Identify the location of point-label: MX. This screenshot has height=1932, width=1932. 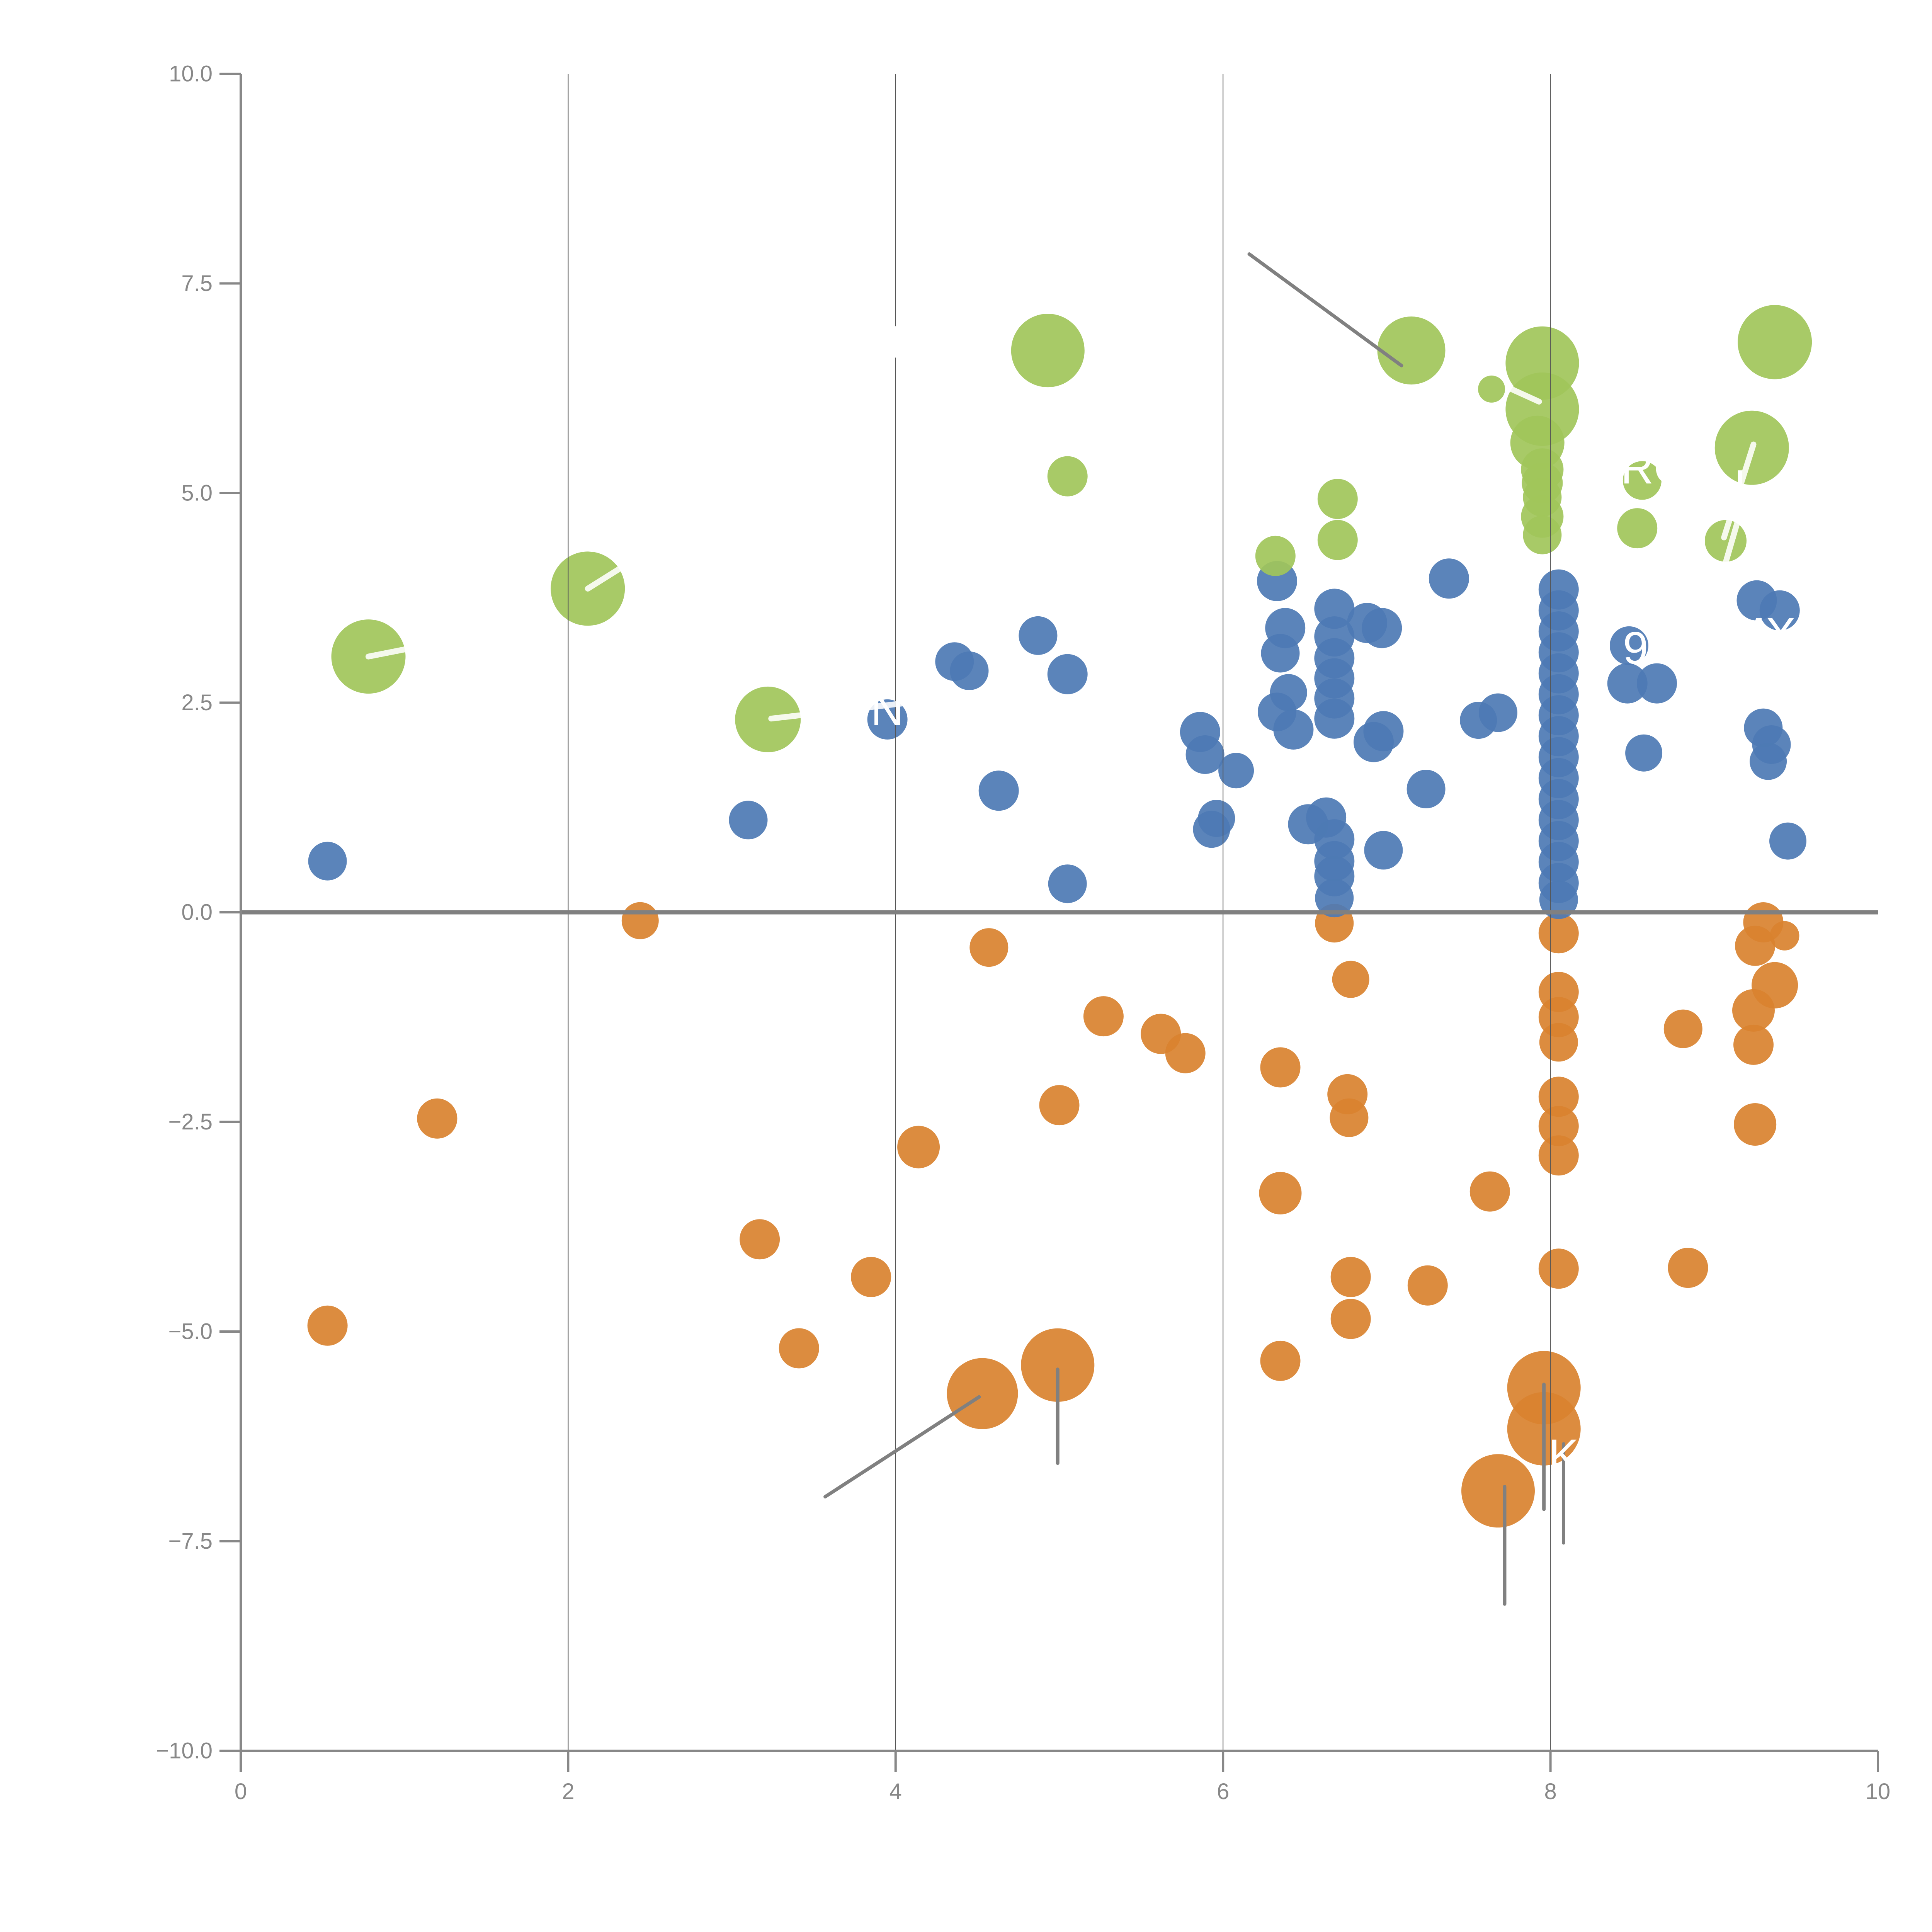
(1762, 635).